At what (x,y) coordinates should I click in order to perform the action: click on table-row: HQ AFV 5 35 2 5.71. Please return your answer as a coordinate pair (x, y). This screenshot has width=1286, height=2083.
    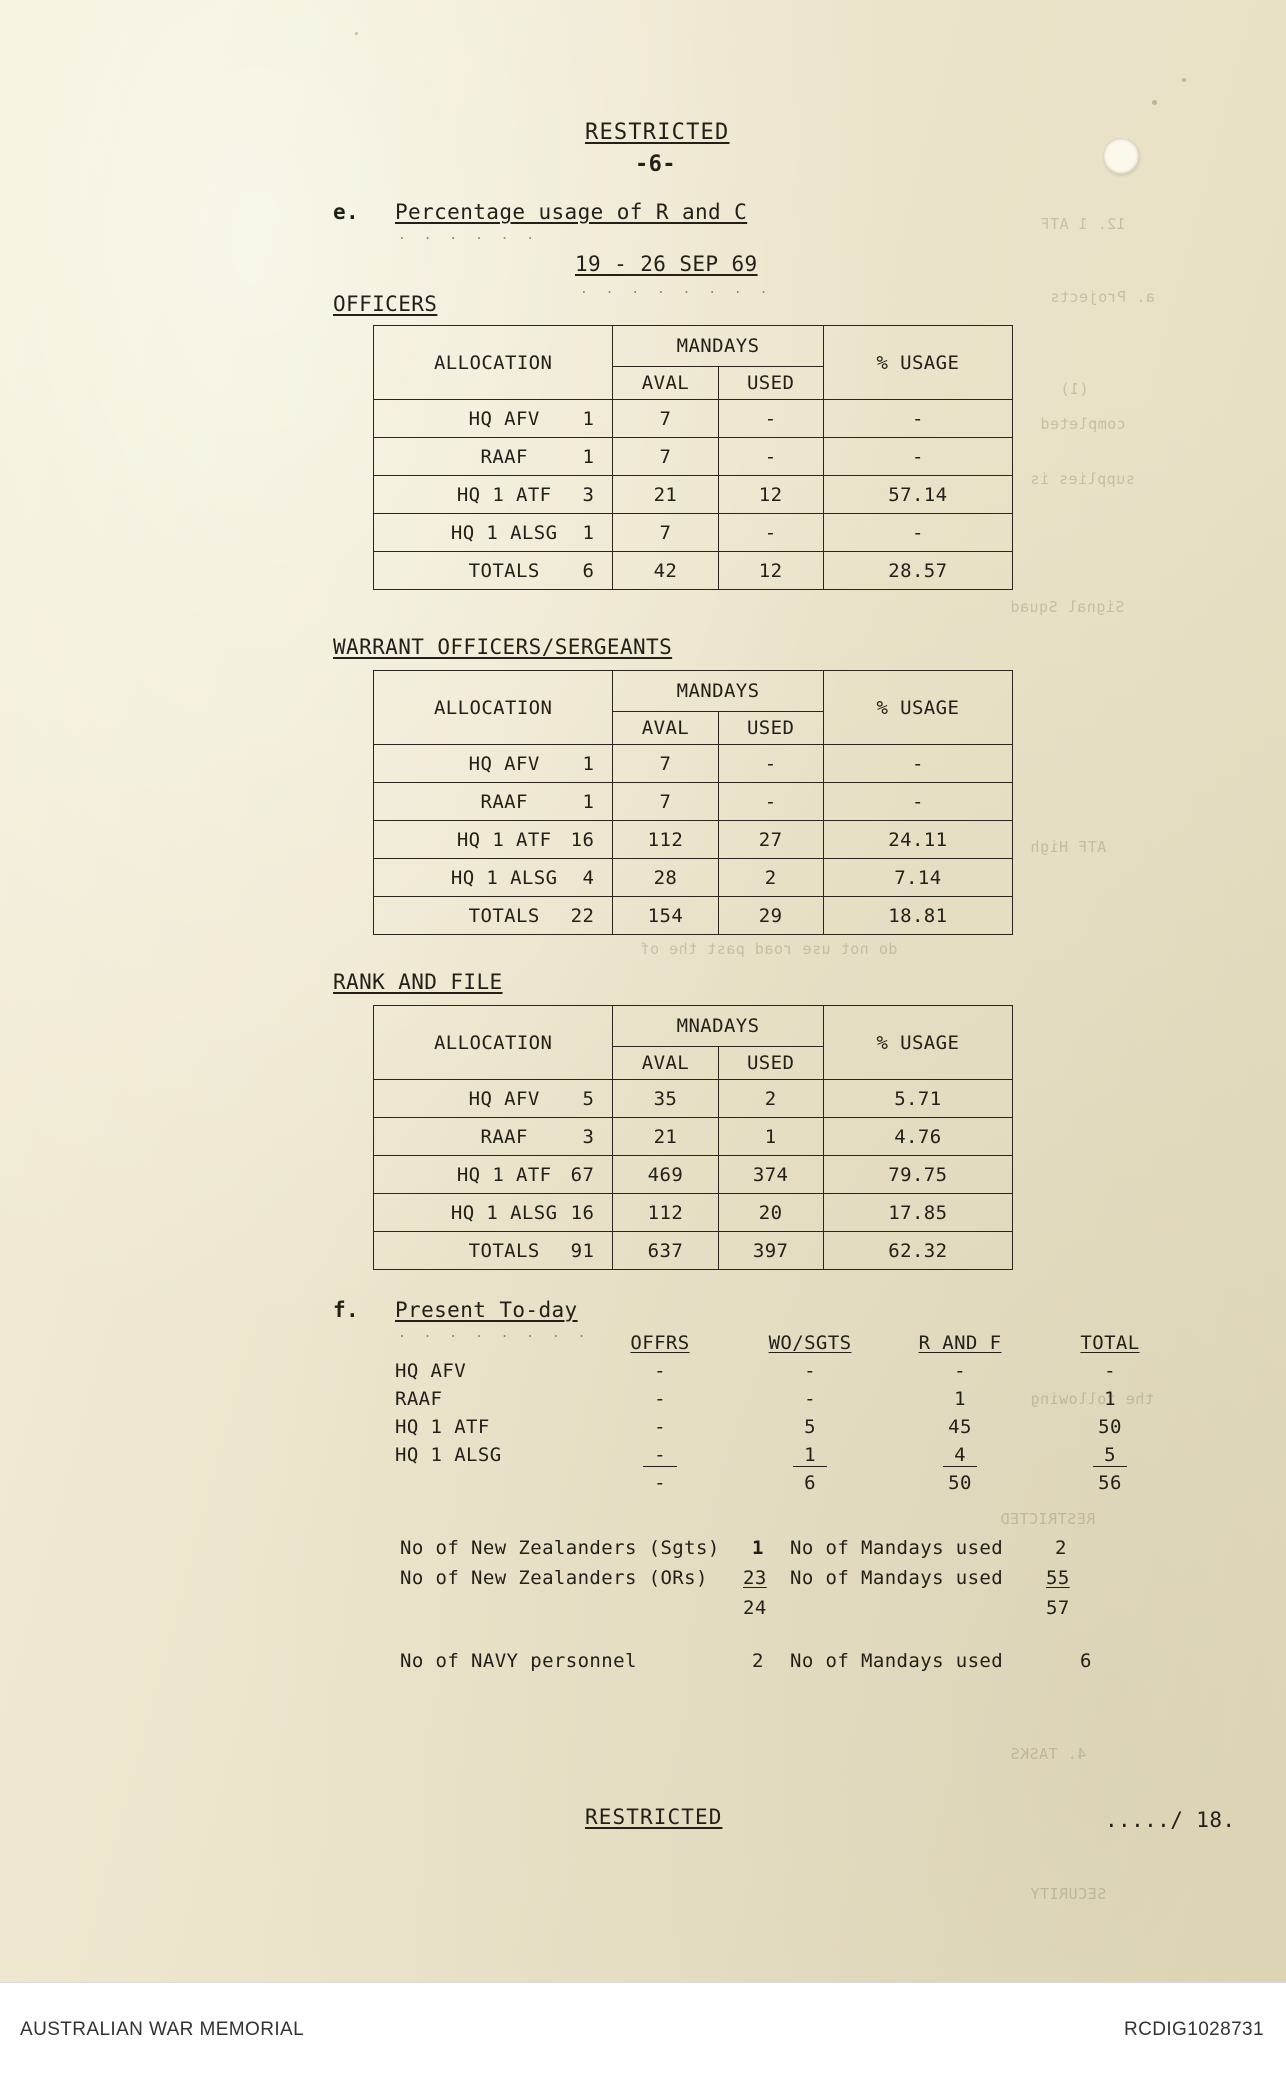
    Looking at the image, I should click on (693, 1098).